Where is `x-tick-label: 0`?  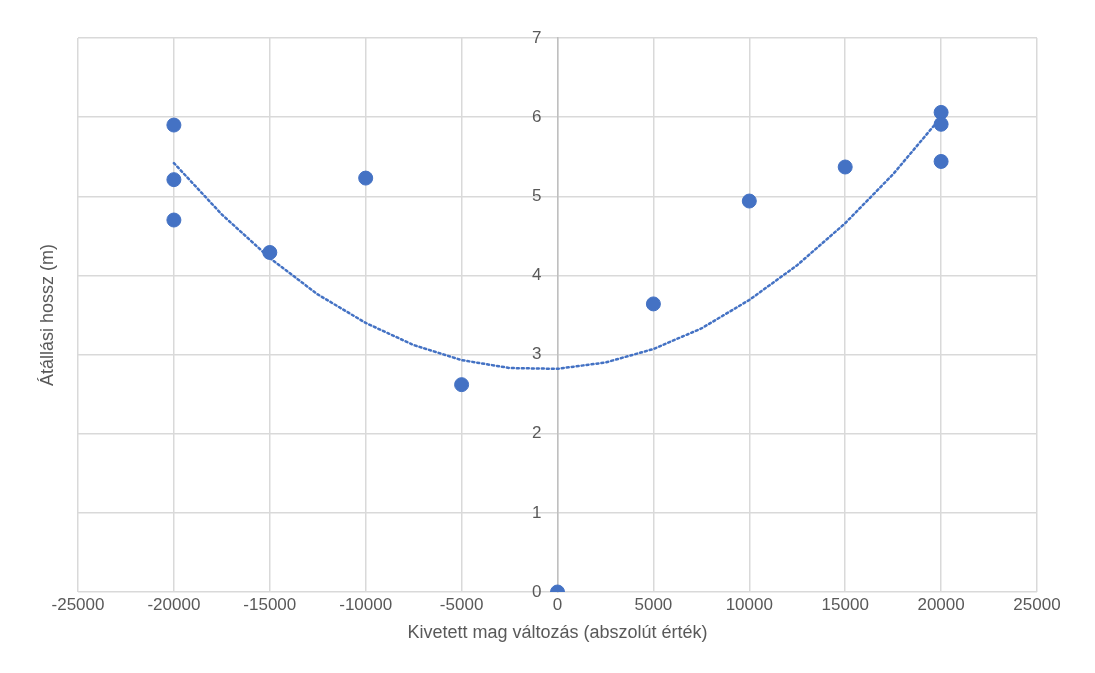
x-tick-label: 0 is located at coordinates (557, 604).